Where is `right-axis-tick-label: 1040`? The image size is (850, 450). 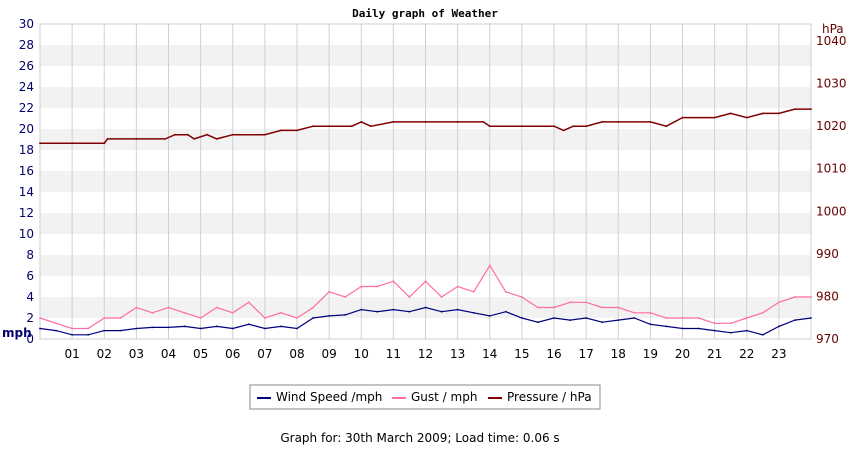
right-axis-tick-label: 1040 is located at coordinates (831, 41).